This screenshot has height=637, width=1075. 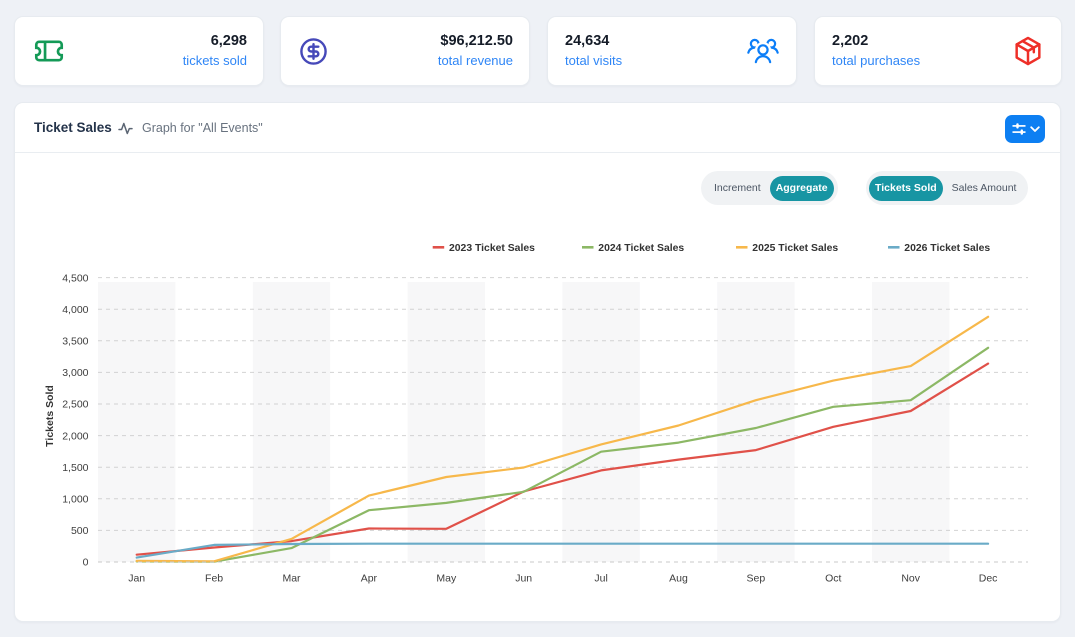 What do you see at coordinates (50, 416) in the screenshot?
I see `svg-text: Tickets Sold` at bounding box center [50, 416].